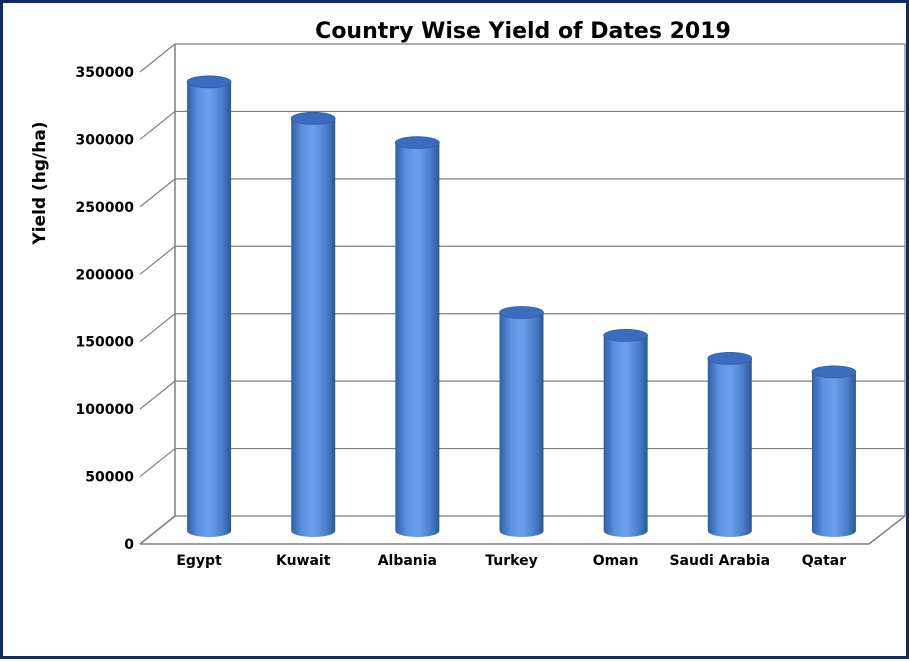  I want to click on y-tick-label: 100000, so click(105, 410).